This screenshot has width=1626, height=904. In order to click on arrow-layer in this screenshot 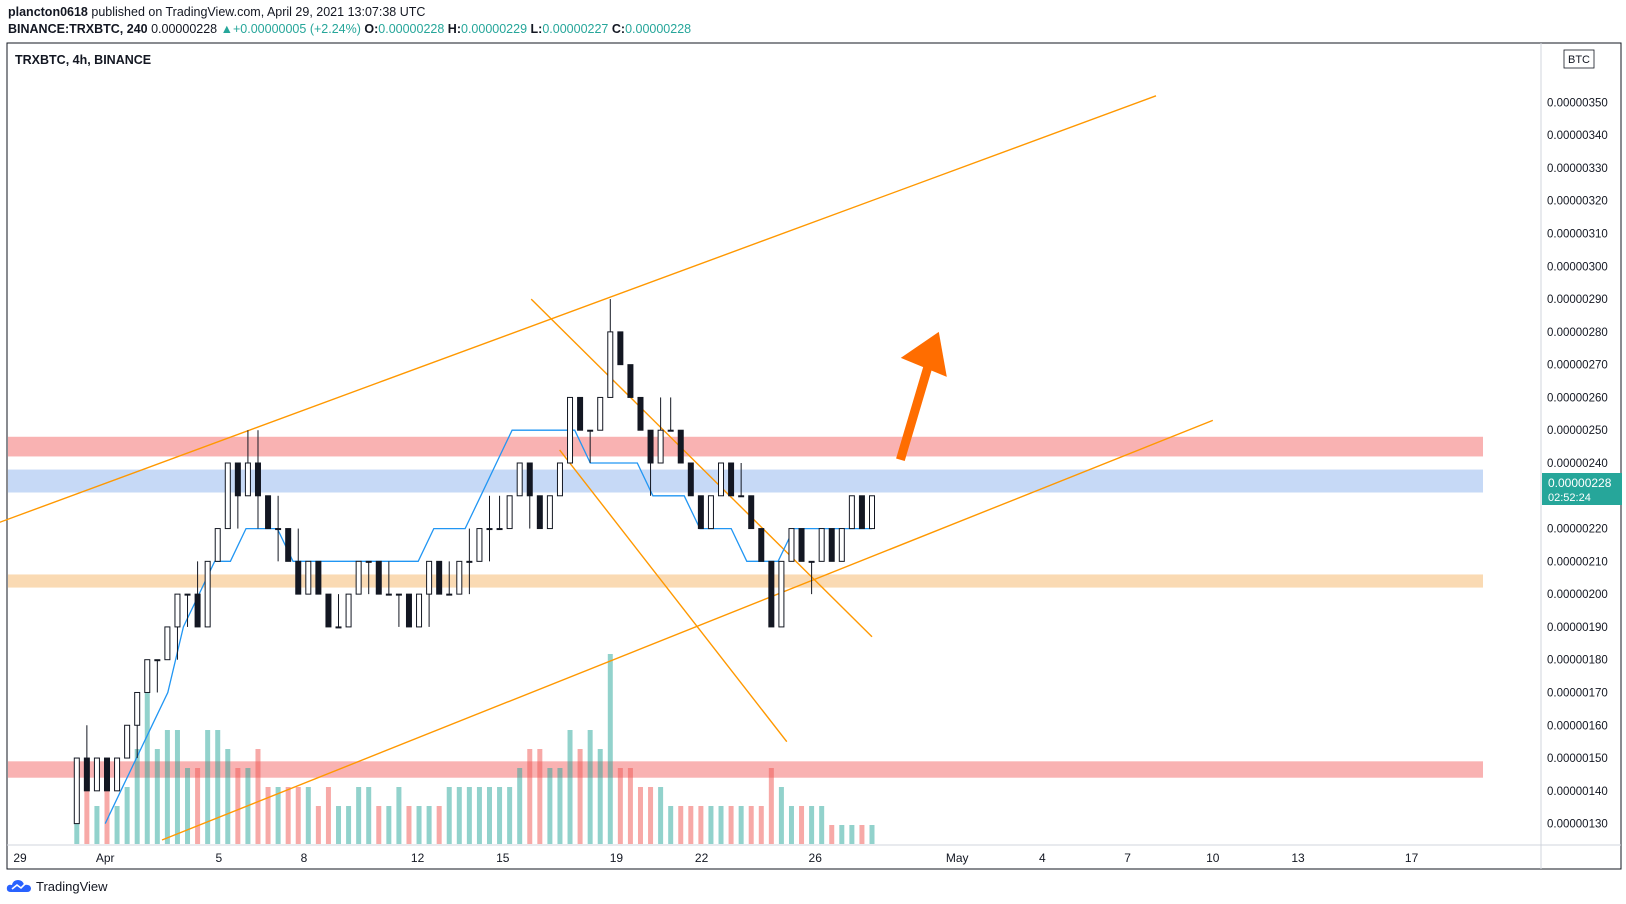, I will do `click(921, 396)`.